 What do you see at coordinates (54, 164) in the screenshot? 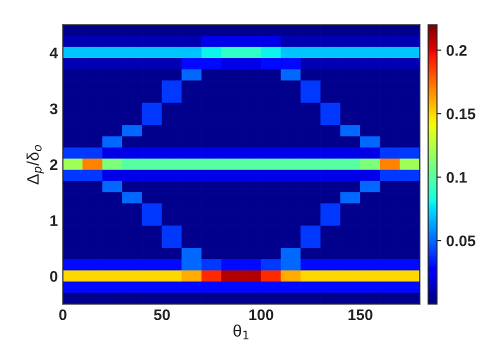
I see `y-tick-label: 2` at bounding box center [54, 164].